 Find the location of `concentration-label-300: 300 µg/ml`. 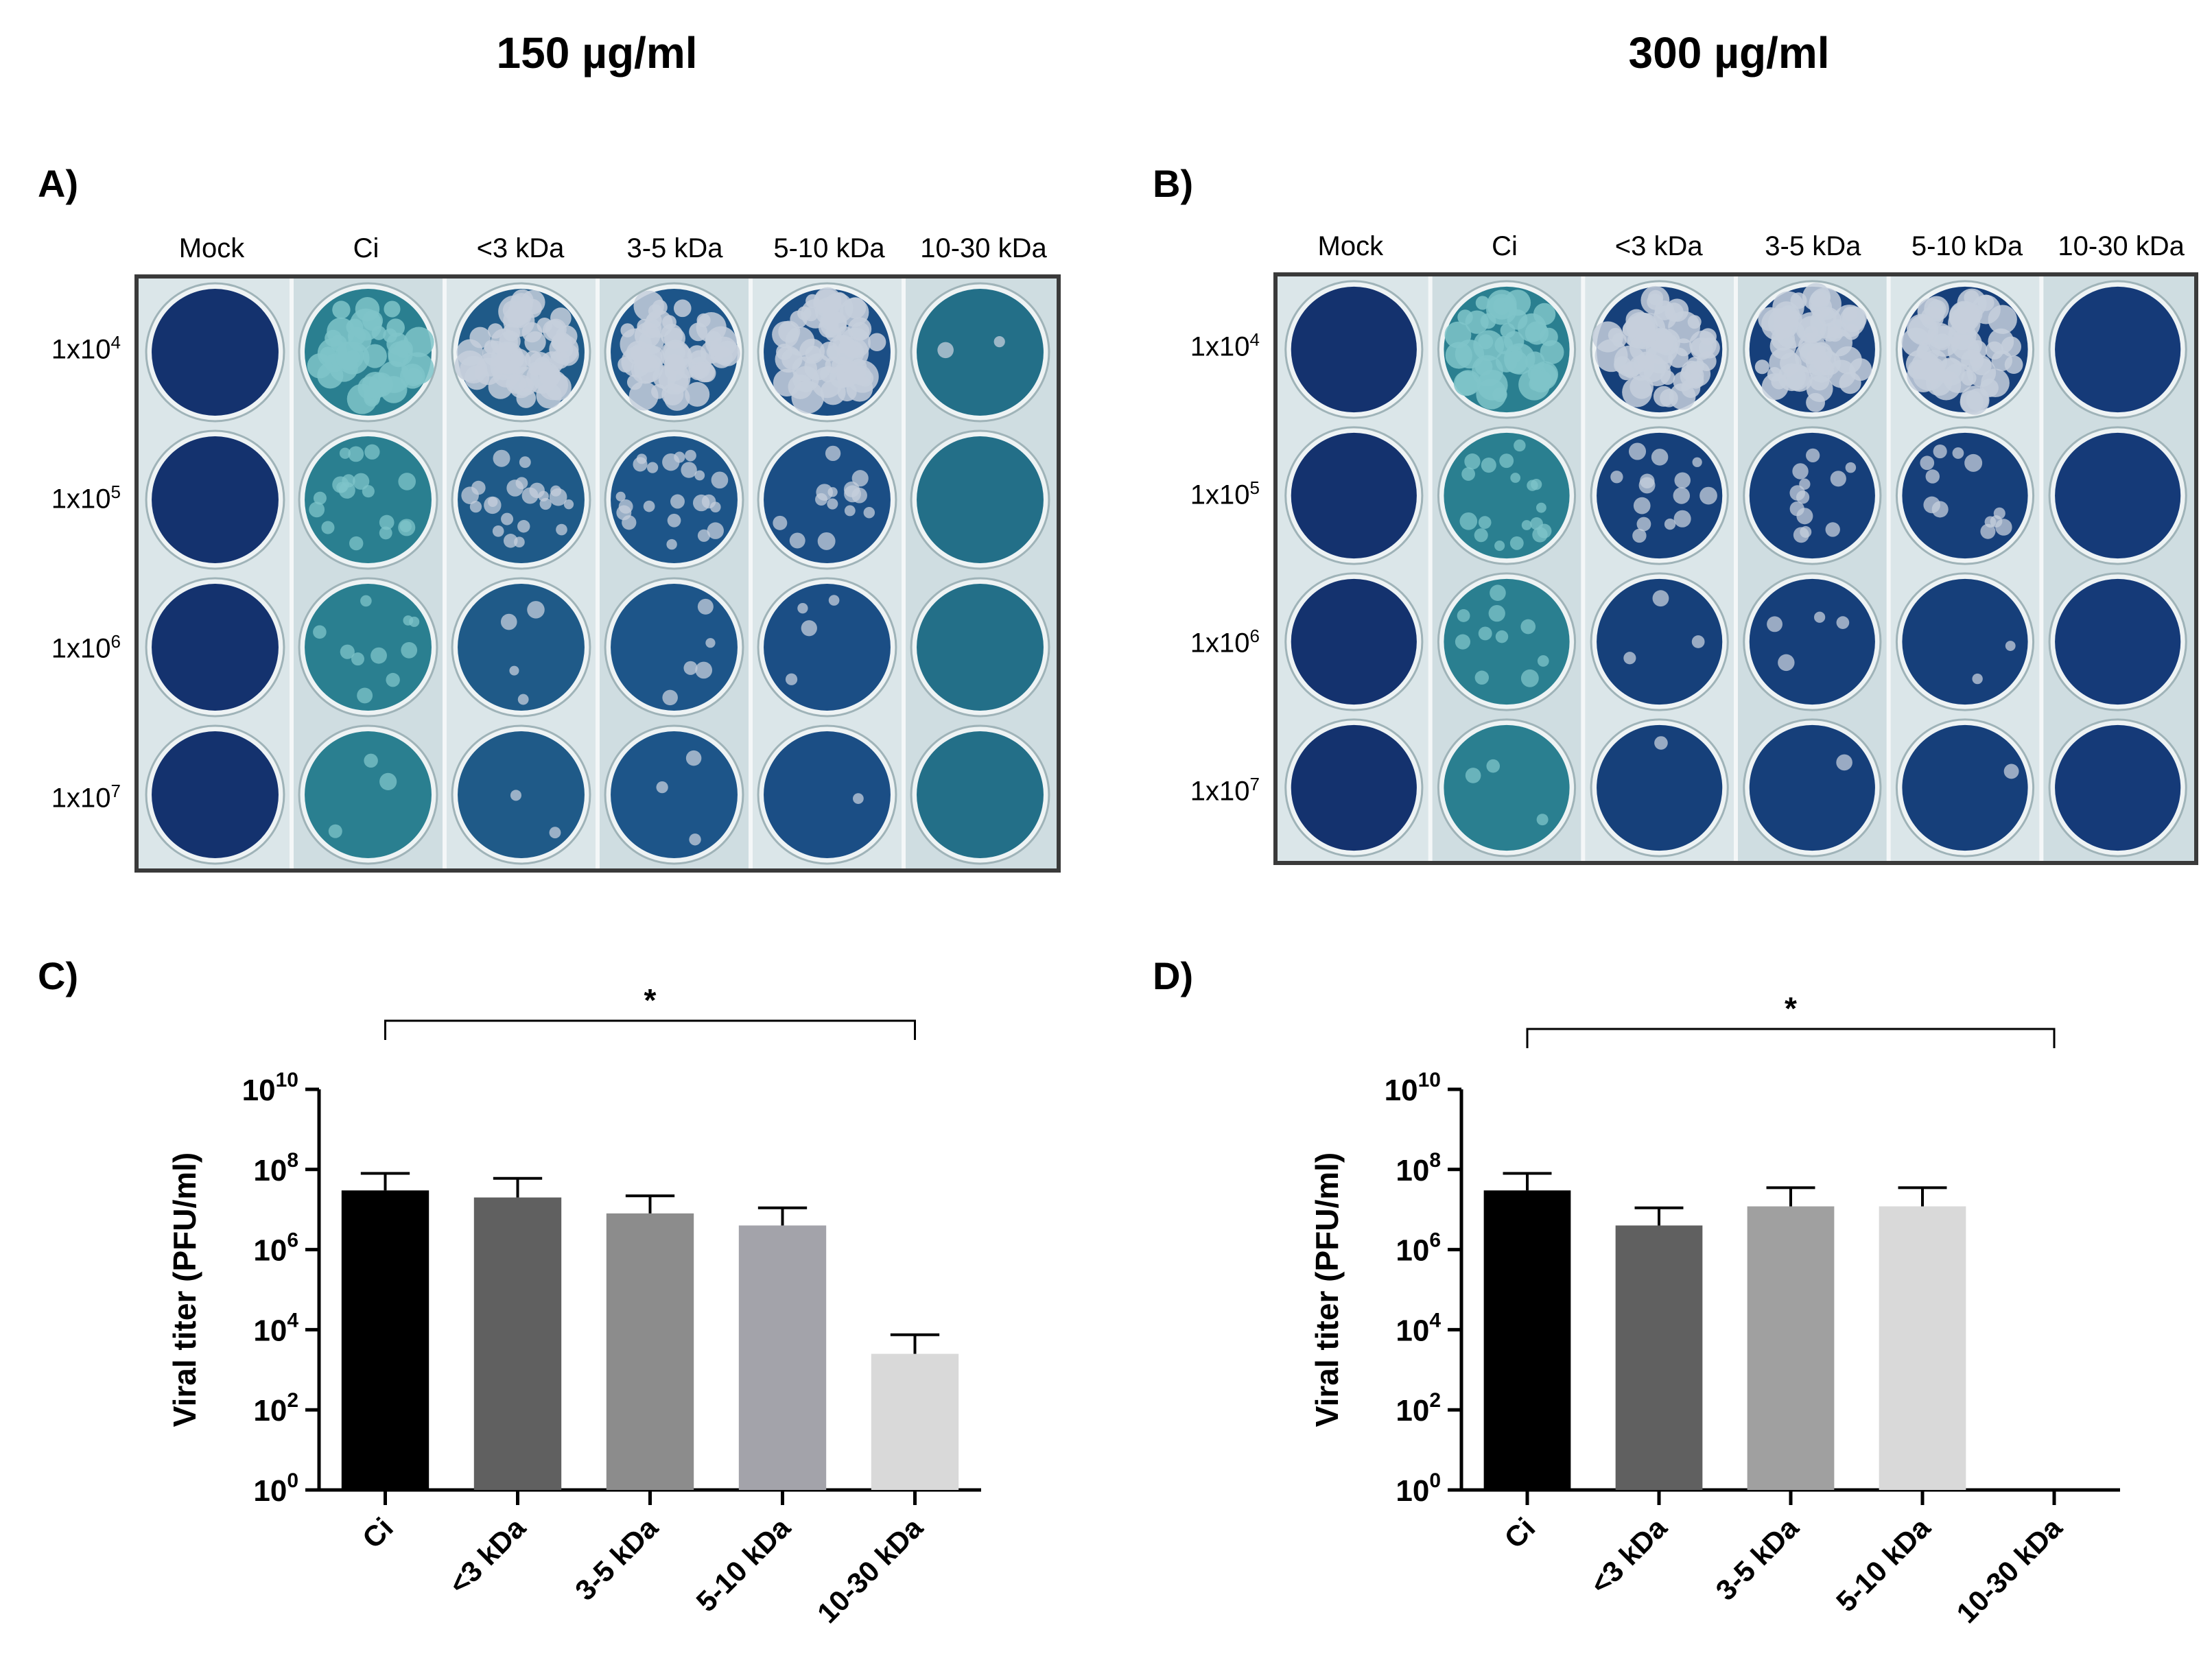

concentration-label-300: 300 µg/ml is located at coordinates (1729, 53).